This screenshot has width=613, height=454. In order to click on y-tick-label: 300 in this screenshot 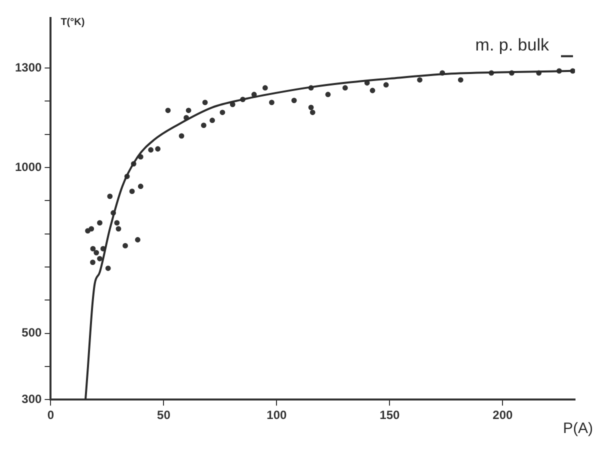, I will do `click(32, 399)`.